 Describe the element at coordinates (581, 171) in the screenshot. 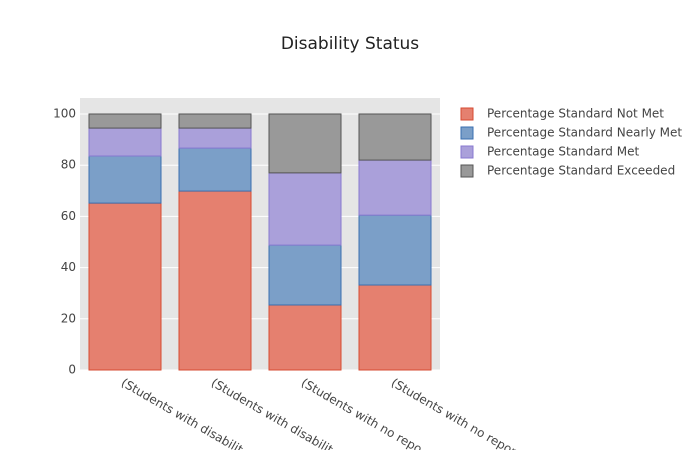

I see `legend-label: Percentage Standard Exceeded` at that location.